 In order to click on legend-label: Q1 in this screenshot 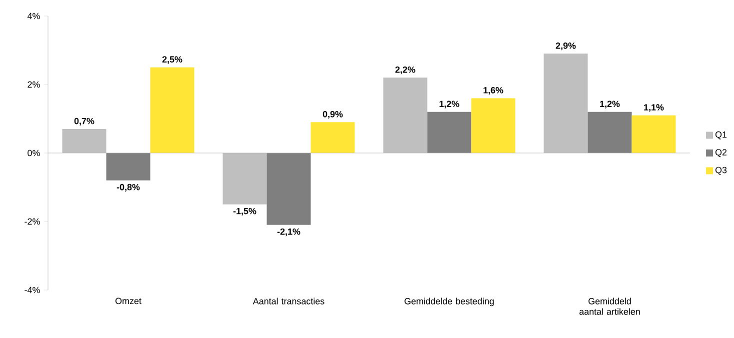, I will do `click(721, 135)`.